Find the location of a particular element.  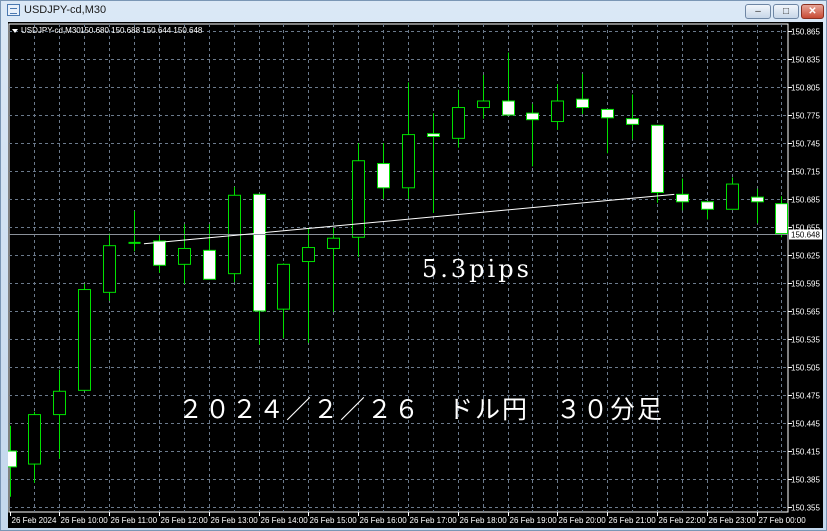

chart-window-icon is located at coordinates (13, 10).